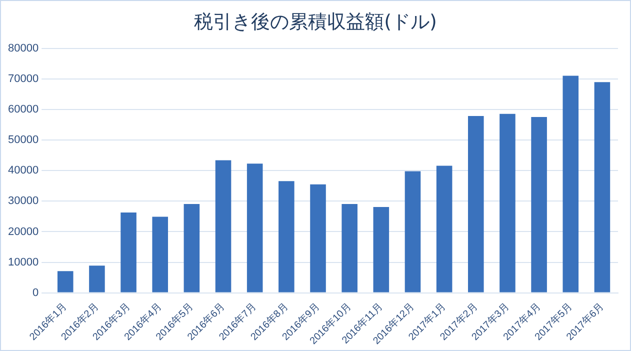 This screenshot has height=351, width=631. Describe the element at coordinates (315, 22) in the screenshot. I see `chart-title: 税引き後の累積収益額(ドル)` at that location.